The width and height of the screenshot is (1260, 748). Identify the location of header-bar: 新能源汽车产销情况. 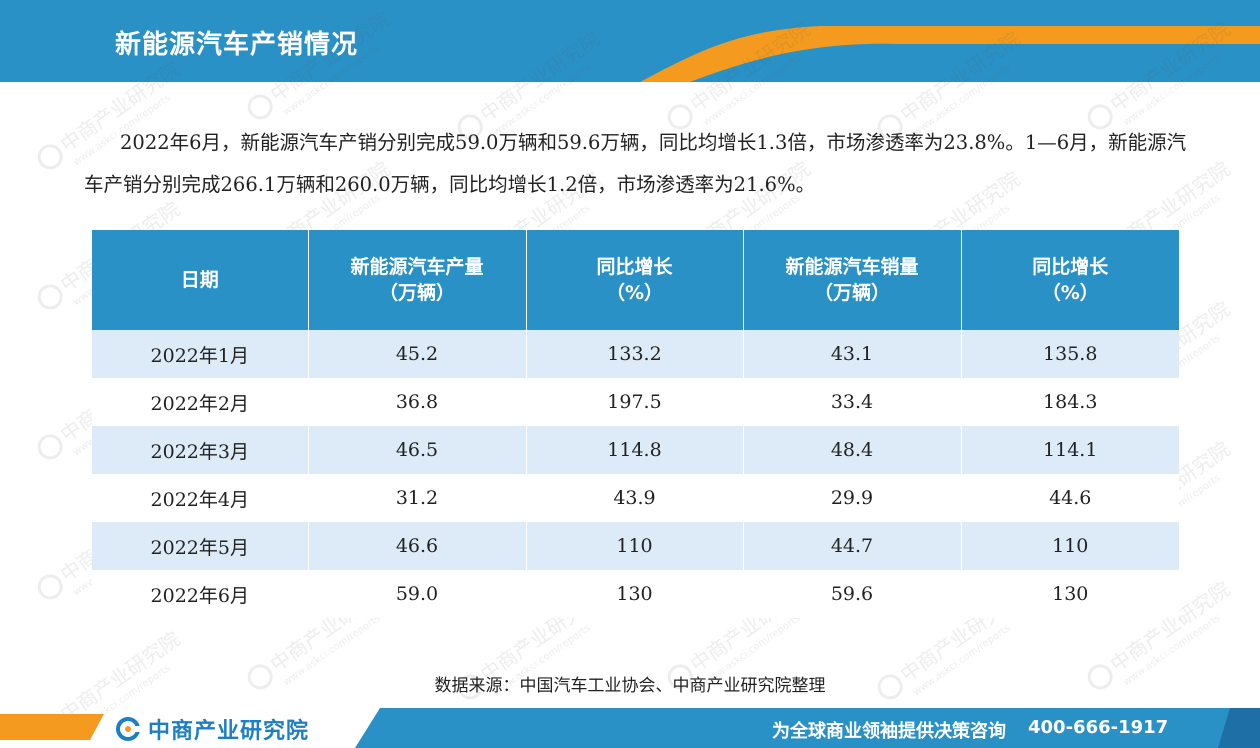
(630, 41).